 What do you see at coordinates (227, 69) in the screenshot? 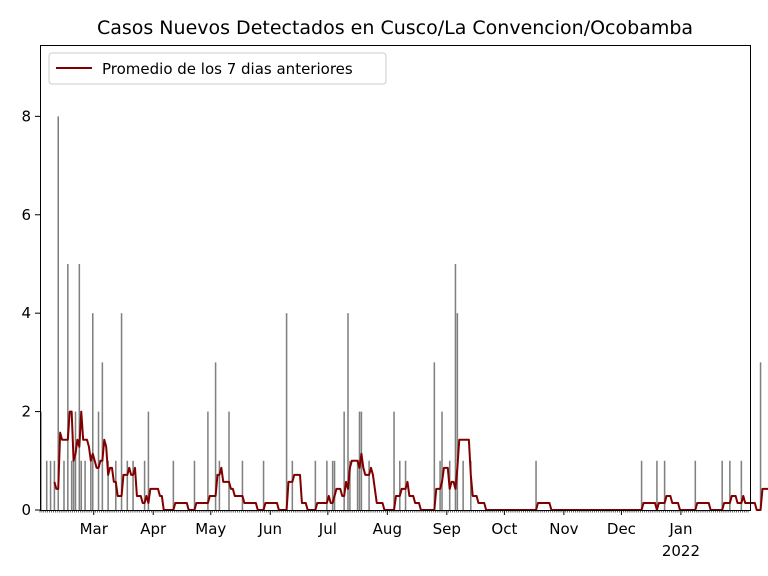
I see `legend-label: Promedio de los 7 dias anteriores` at bounding box center [227, 69].